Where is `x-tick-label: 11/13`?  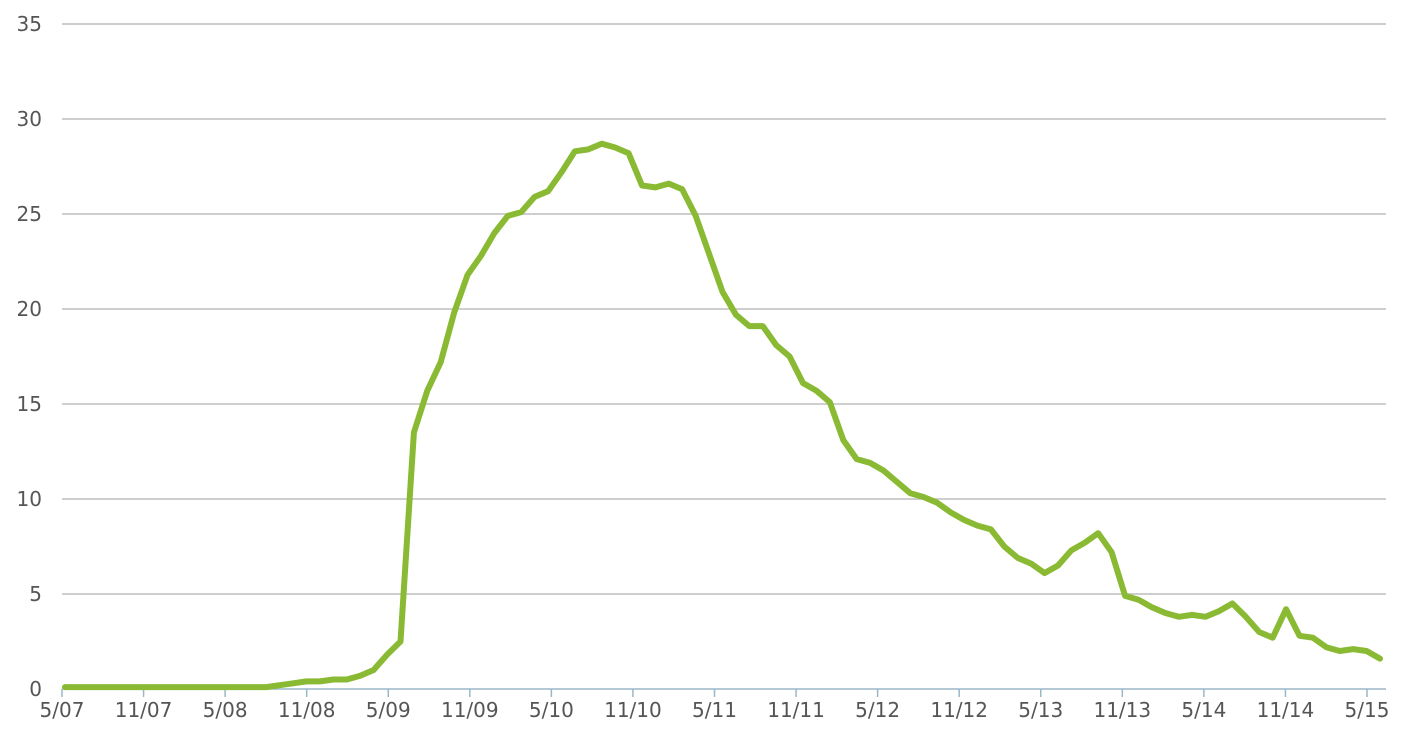 x-tick-label: 11/13 is located at coordinates (1122, 710).